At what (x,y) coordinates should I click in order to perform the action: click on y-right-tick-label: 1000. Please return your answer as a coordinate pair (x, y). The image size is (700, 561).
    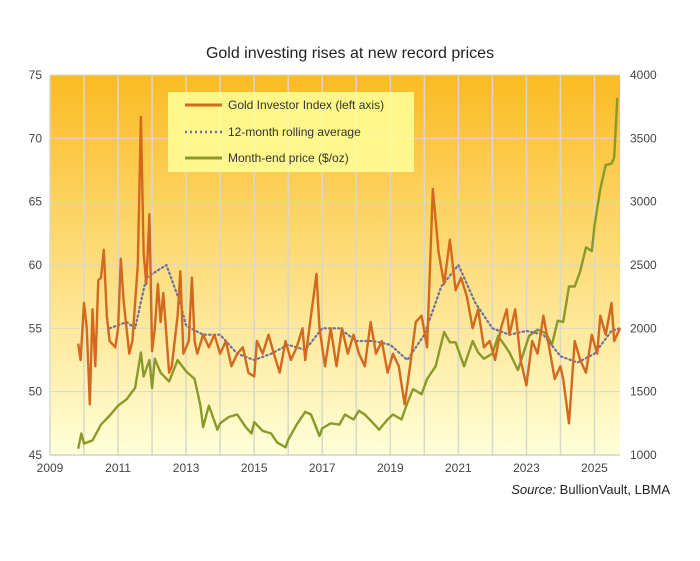
    Looking at the image, I should click on (643, 455).